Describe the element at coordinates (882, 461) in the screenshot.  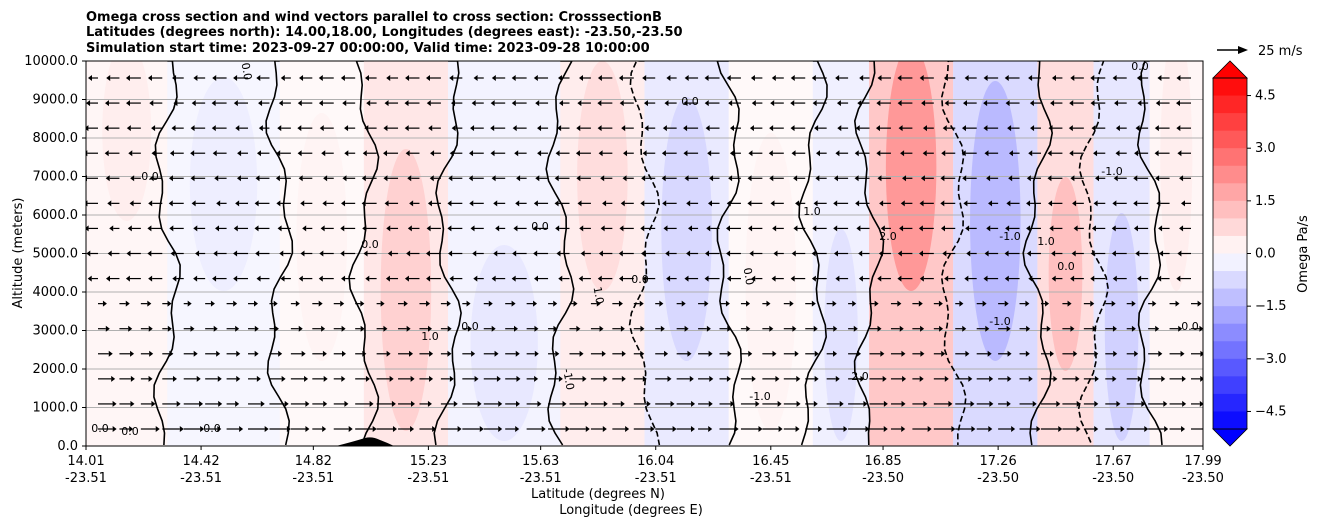
I see `x-tick-label-latitude: 16.85` at that location.